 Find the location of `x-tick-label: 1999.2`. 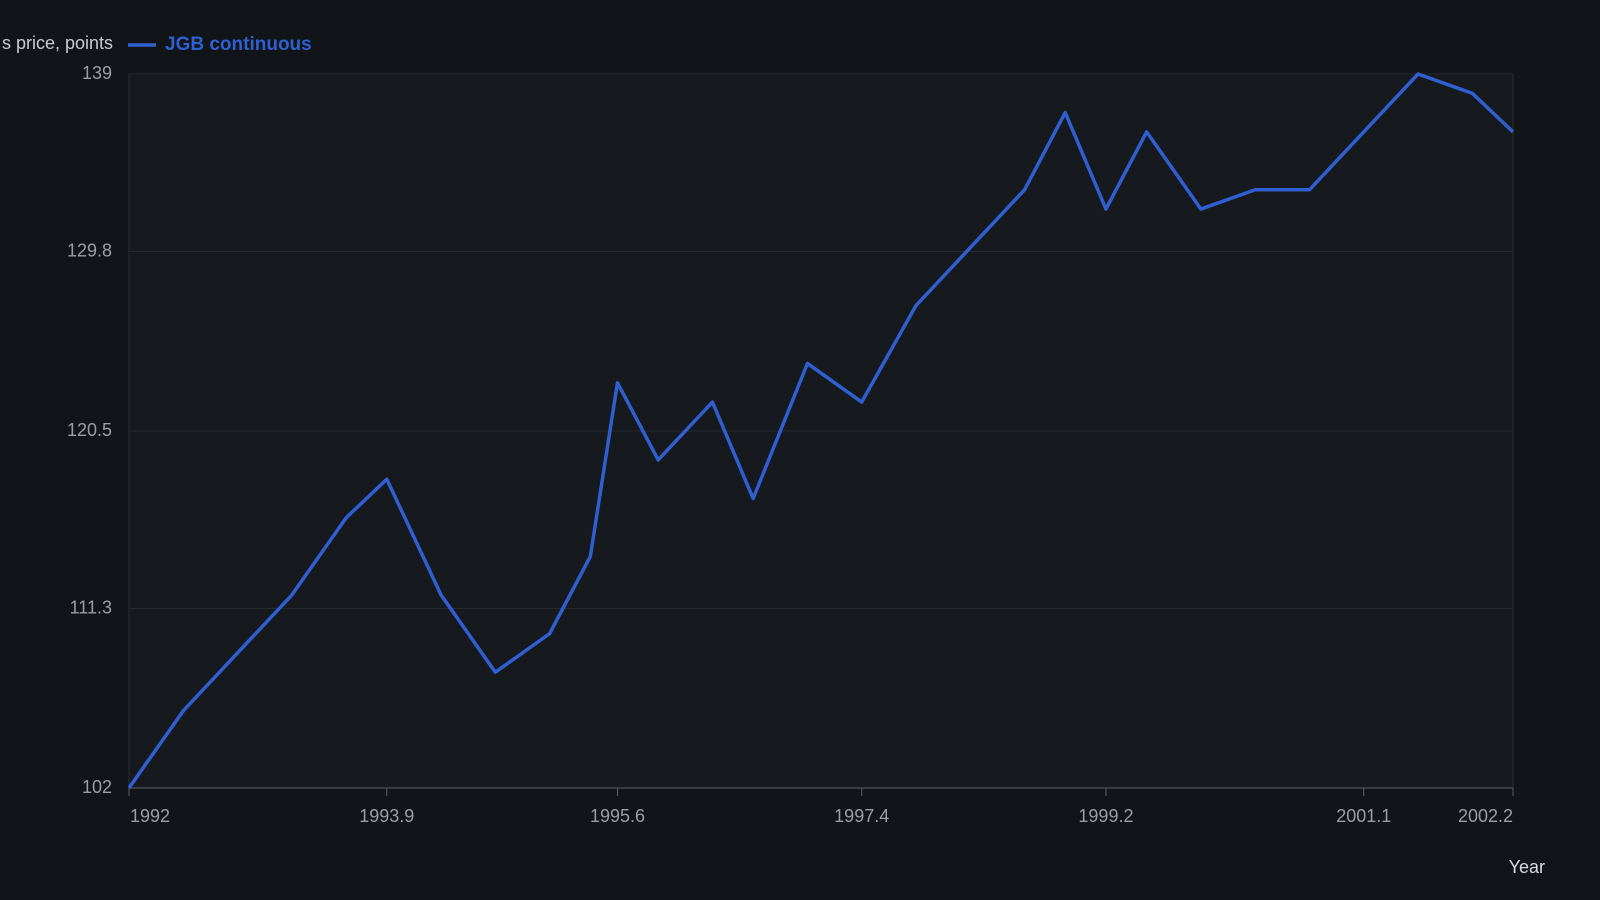

x-tick-label: 1999.2 is located at coordinates (1105, 816).